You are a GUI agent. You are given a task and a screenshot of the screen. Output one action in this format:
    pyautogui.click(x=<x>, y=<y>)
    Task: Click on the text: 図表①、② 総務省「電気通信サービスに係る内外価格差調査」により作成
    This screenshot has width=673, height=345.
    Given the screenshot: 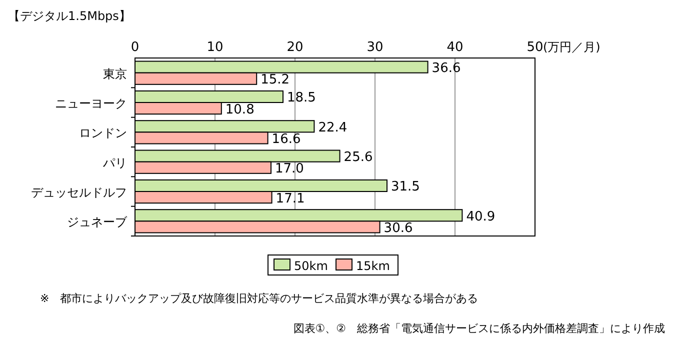 What is the action you would take?
    pyautogui.click(x=479, y=328)
    